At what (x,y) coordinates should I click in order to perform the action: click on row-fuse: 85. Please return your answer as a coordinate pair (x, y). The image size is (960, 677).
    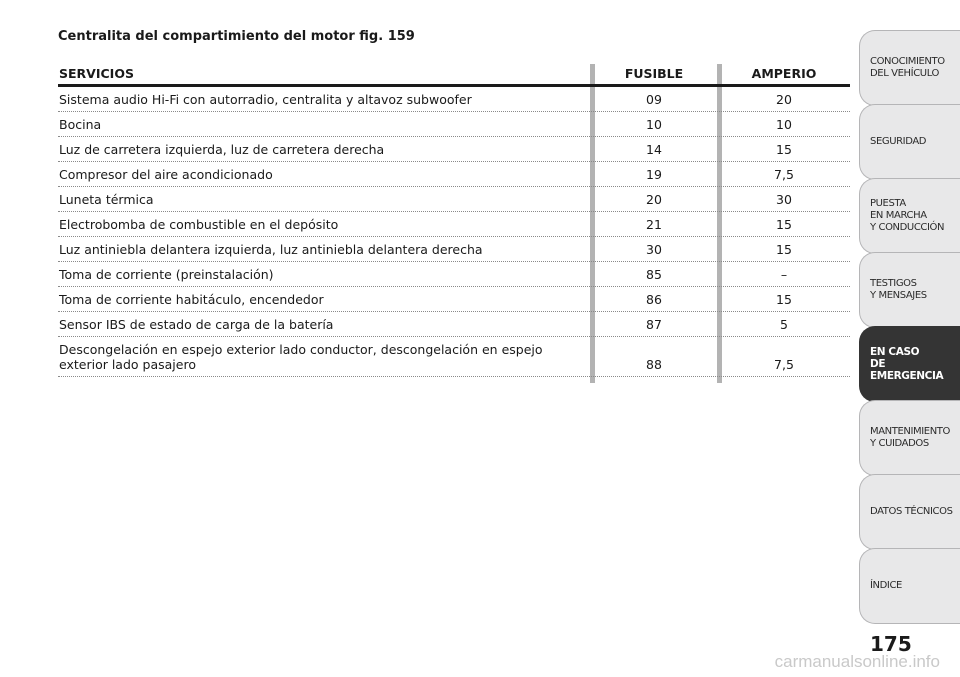
    Looking at the image, I should click on (654, 274).